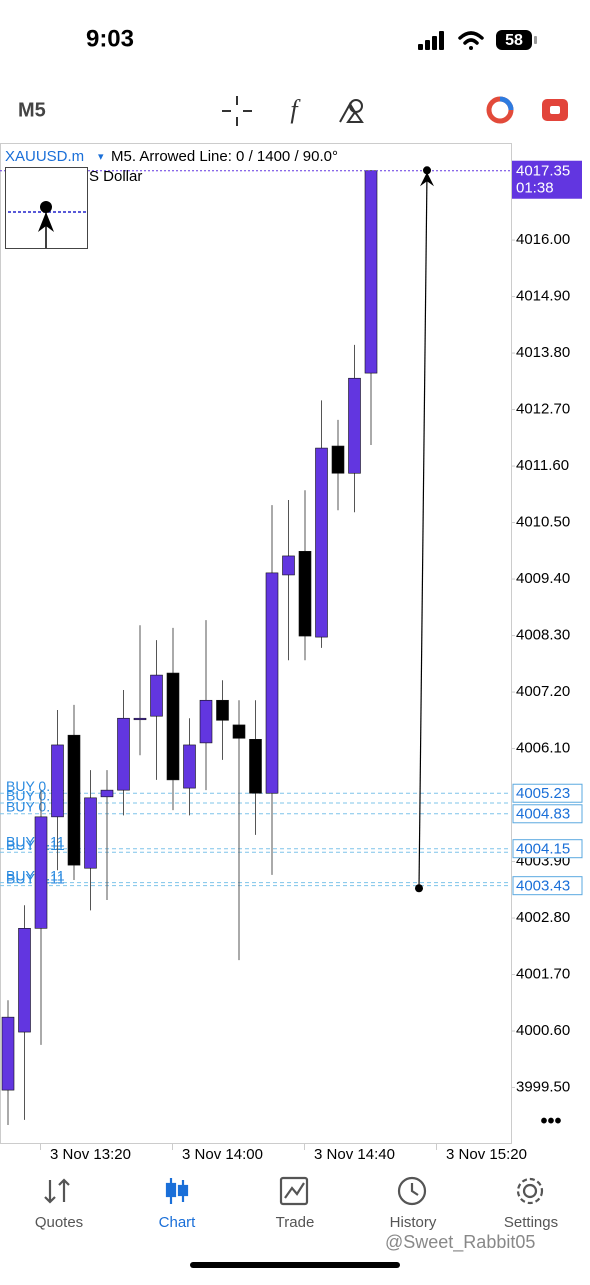  I want to click on watermark: @Sweet_Rabbit05, so click(460, 1242).